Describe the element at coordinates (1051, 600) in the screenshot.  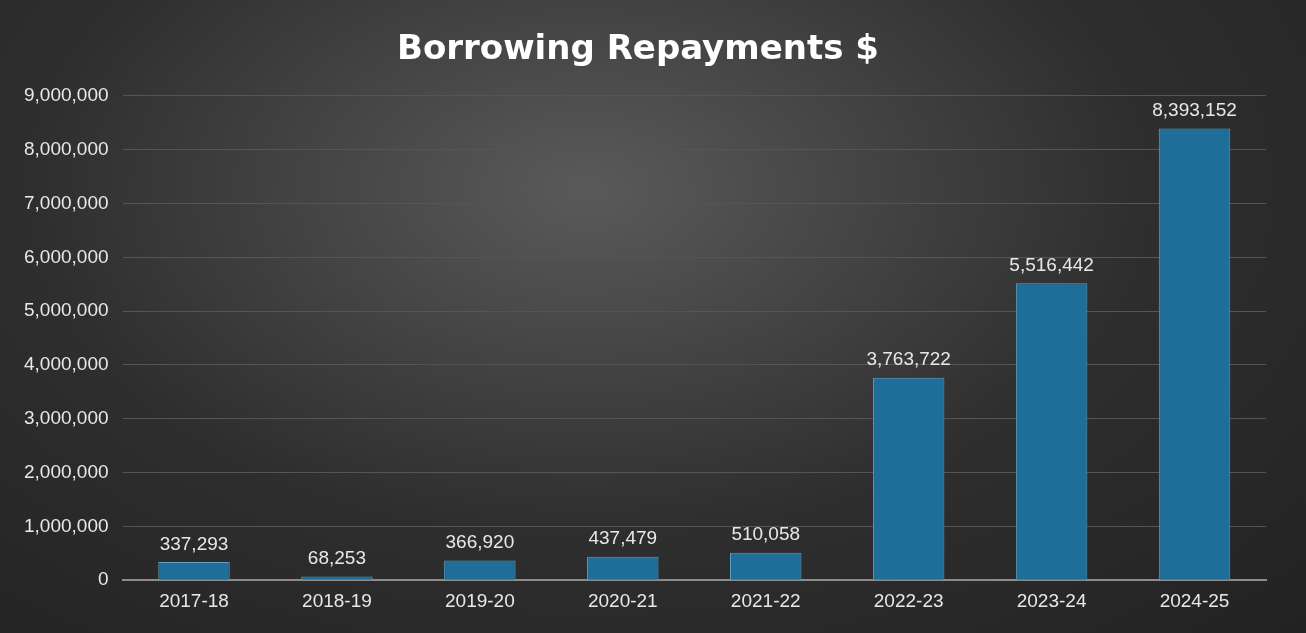
I see `x-tick-label: 2023-24` at that location.